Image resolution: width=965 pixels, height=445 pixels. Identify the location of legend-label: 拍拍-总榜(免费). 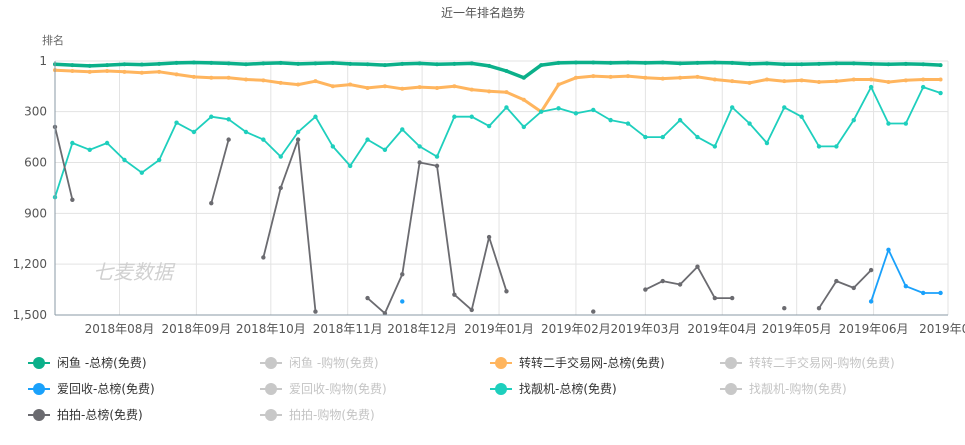
(100, 414).